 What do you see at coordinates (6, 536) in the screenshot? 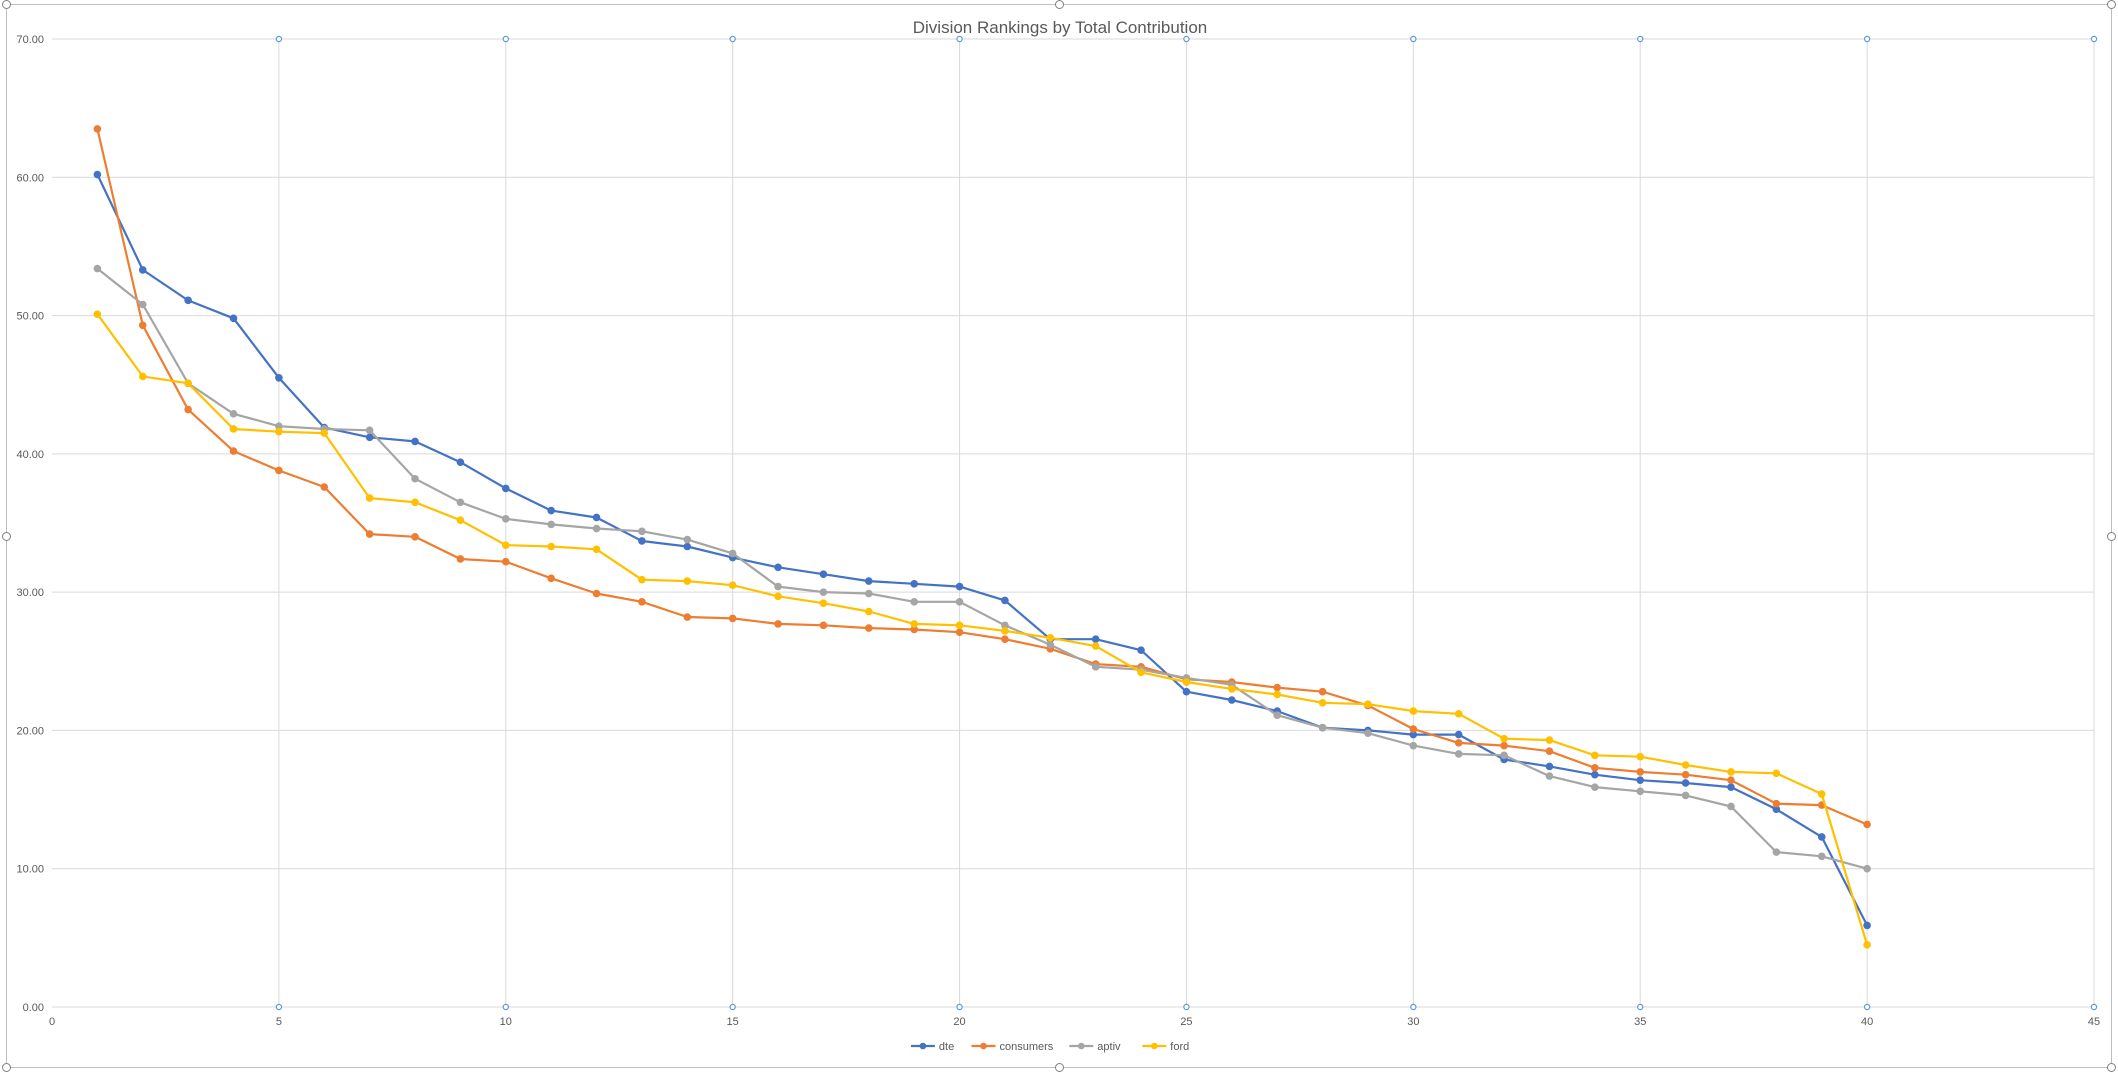
I see `resize-handle-middle-left` at bounding box center [6, 536].